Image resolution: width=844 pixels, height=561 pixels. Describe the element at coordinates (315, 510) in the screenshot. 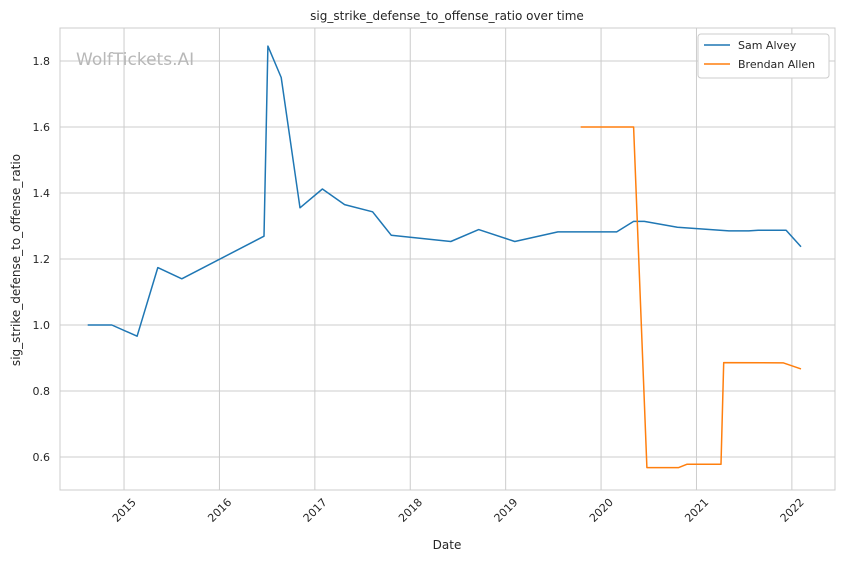

I see `x-tick-label: 2017` at that location.